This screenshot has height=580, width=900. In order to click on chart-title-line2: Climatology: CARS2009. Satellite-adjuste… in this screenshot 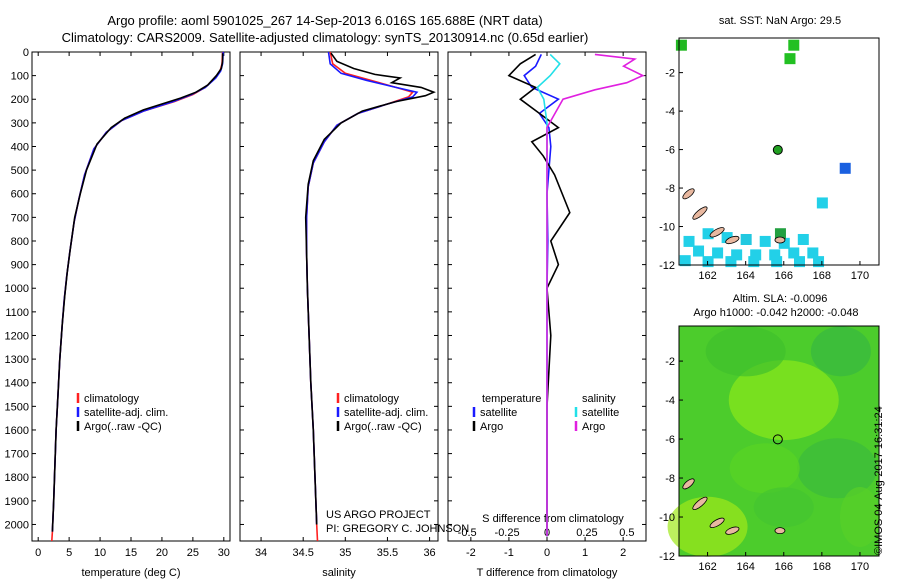, I will do `click(325, 37)`.